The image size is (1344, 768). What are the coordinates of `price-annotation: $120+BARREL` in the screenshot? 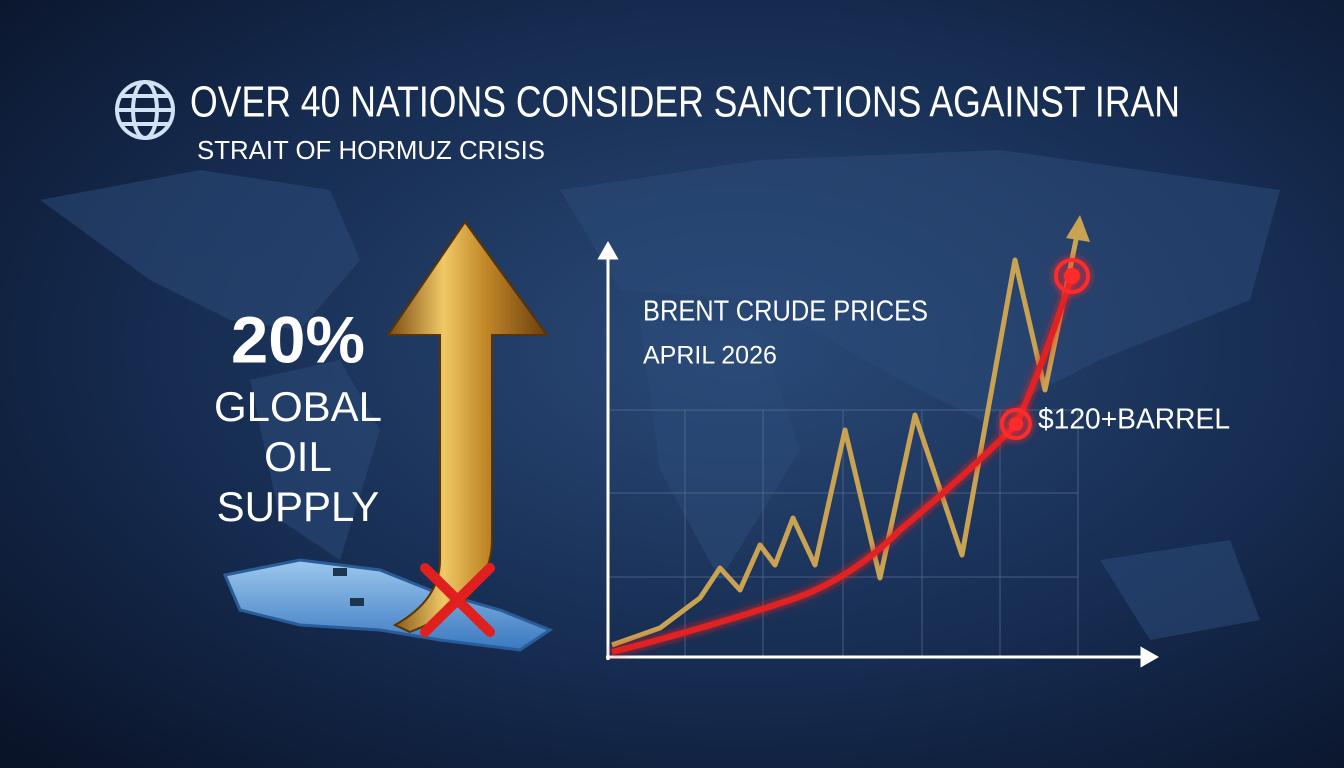 It's located at (1134, 420).